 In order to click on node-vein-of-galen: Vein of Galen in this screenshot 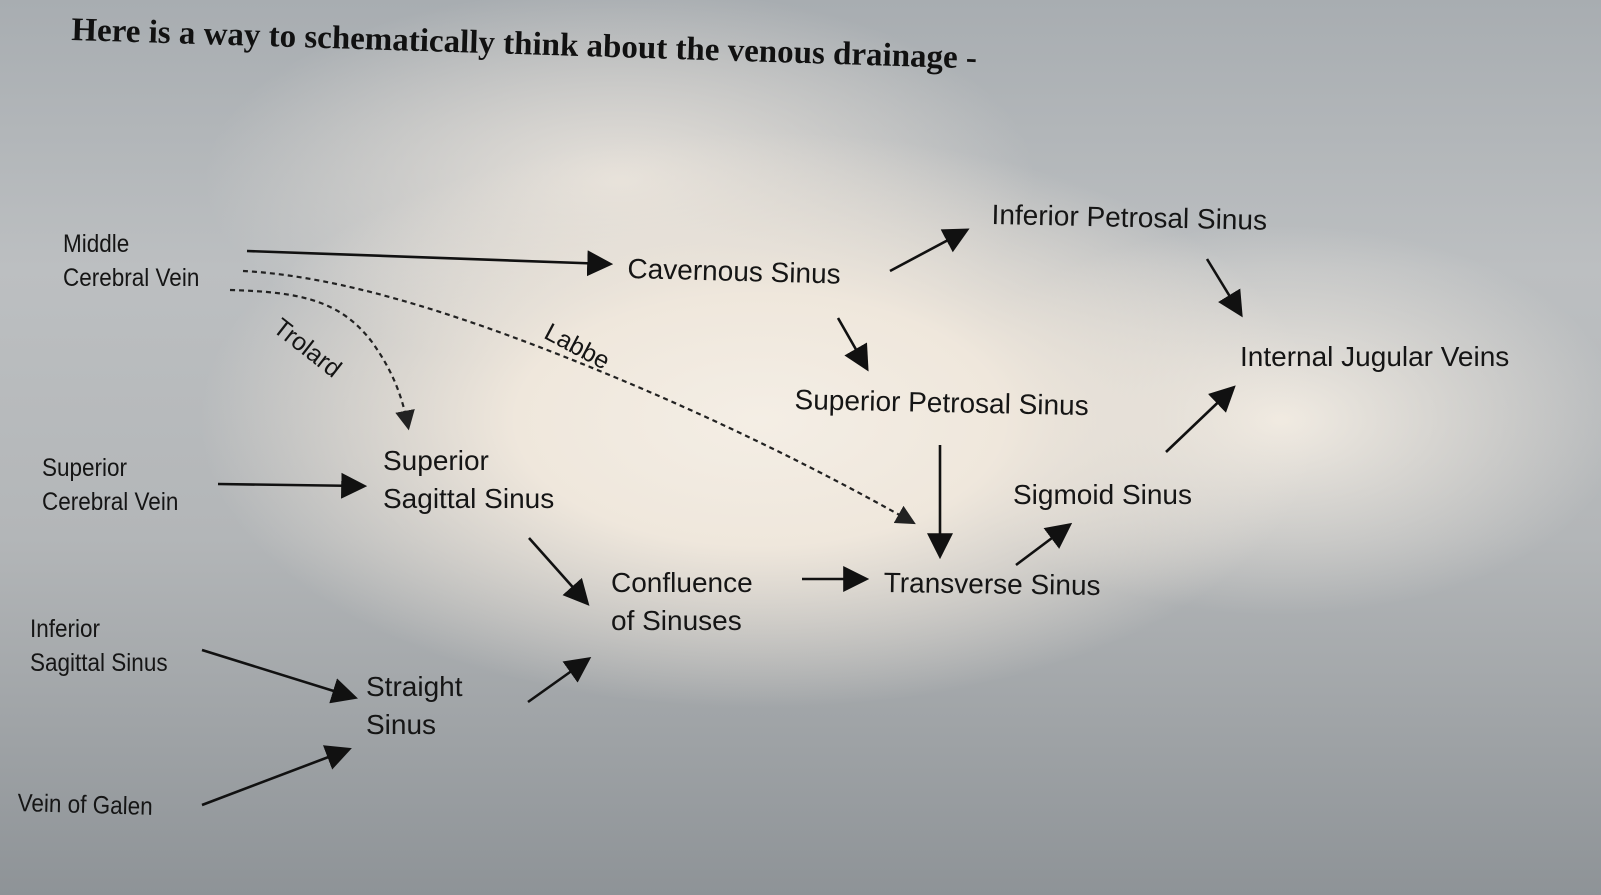, I will do `click(85, 804)`.